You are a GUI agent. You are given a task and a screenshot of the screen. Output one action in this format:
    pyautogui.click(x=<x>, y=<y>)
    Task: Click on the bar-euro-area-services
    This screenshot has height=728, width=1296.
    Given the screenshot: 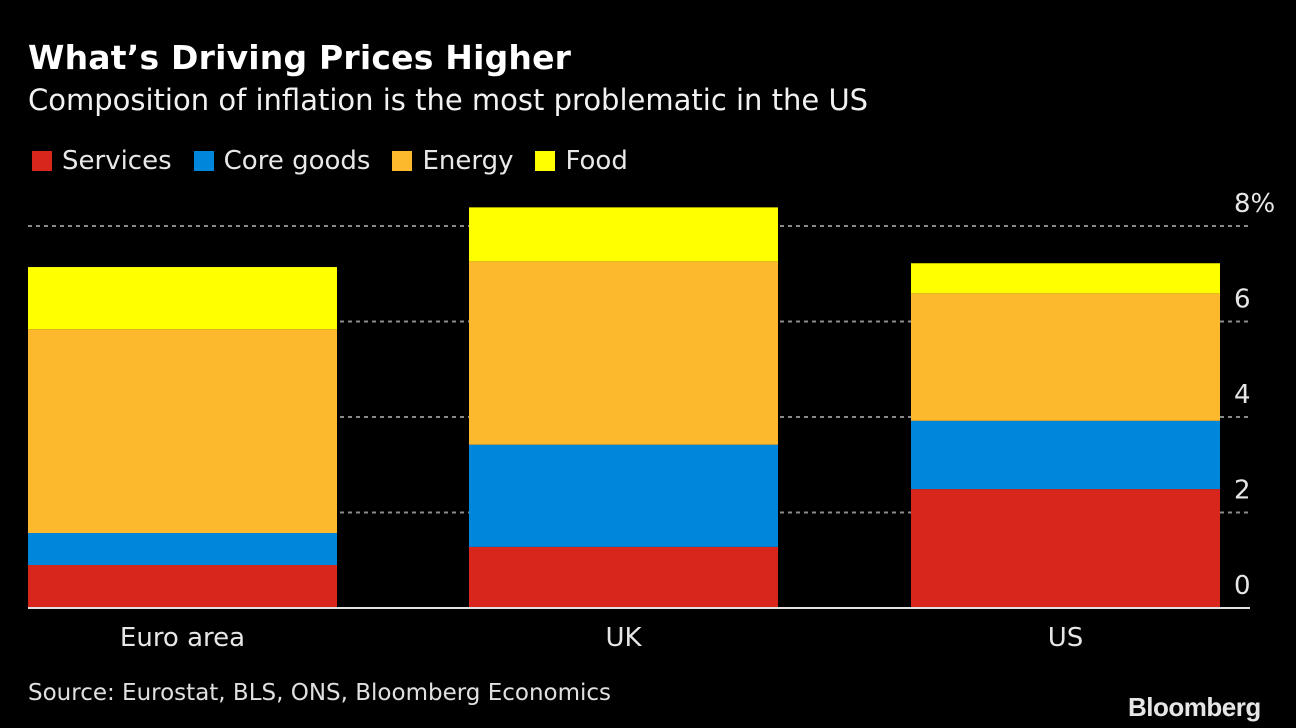 What is the action you would take?
    pyautogui.click(x=182, y=586)
    